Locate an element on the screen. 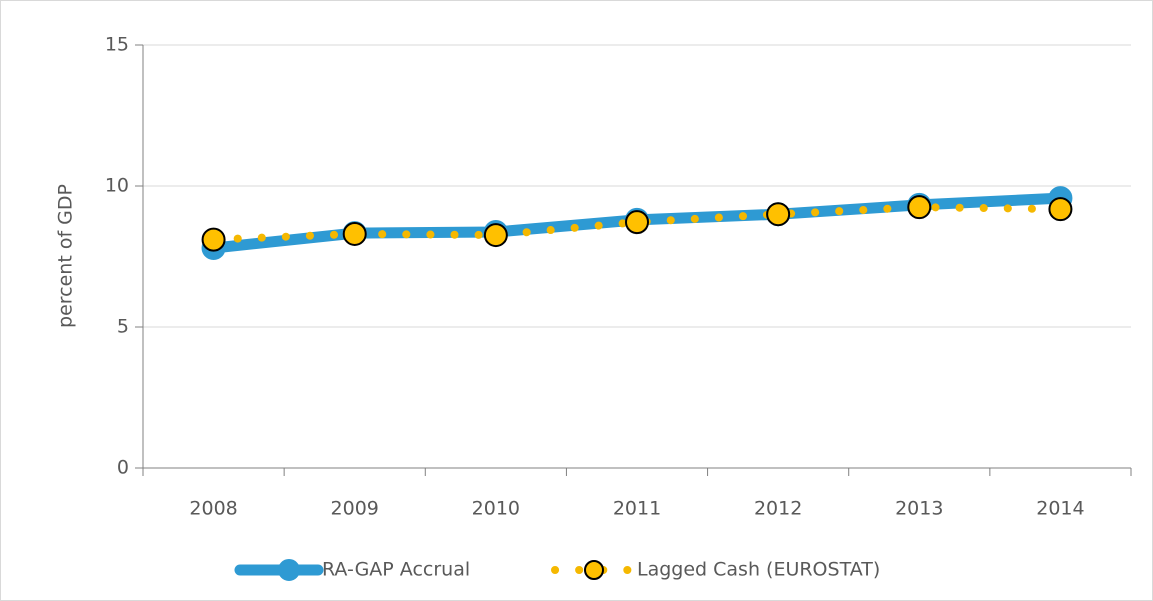 This screenshot has height=601, width=1153. x-tick-label: 2010 is located at coordinates (496, 509).